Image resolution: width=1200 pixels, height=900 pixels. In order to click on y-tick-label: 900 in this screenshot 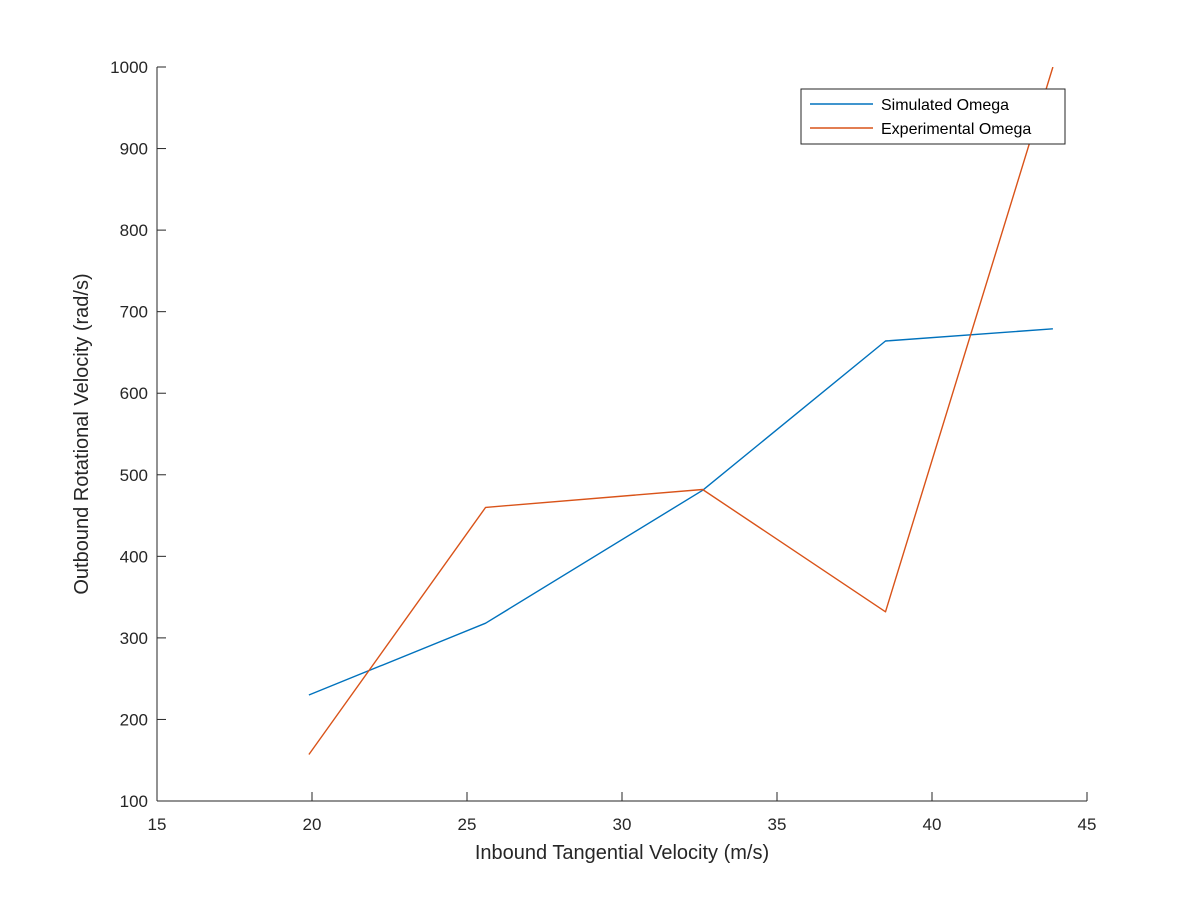, I will do `click(134, 149)`.